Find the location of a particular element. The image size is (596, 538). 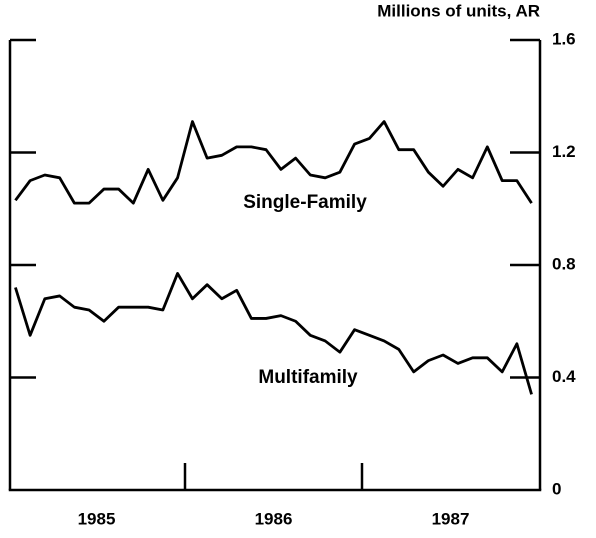

y-tick-label: 0 is located at coordinates (556, 488).